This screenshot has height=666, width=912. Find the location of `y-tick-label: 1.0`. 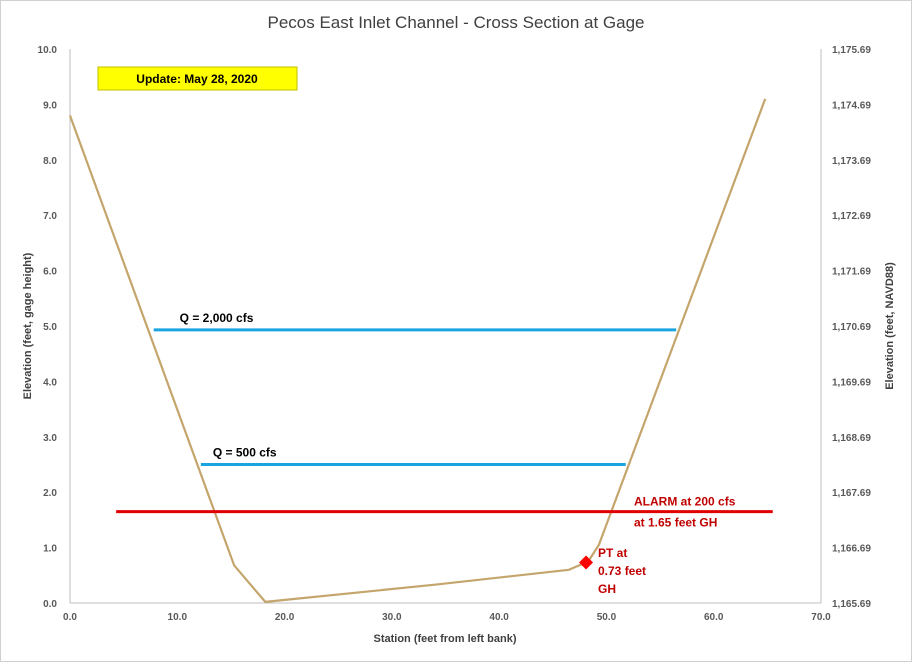

y-tick-label: 1.0 is located at coordinates (50, 549).